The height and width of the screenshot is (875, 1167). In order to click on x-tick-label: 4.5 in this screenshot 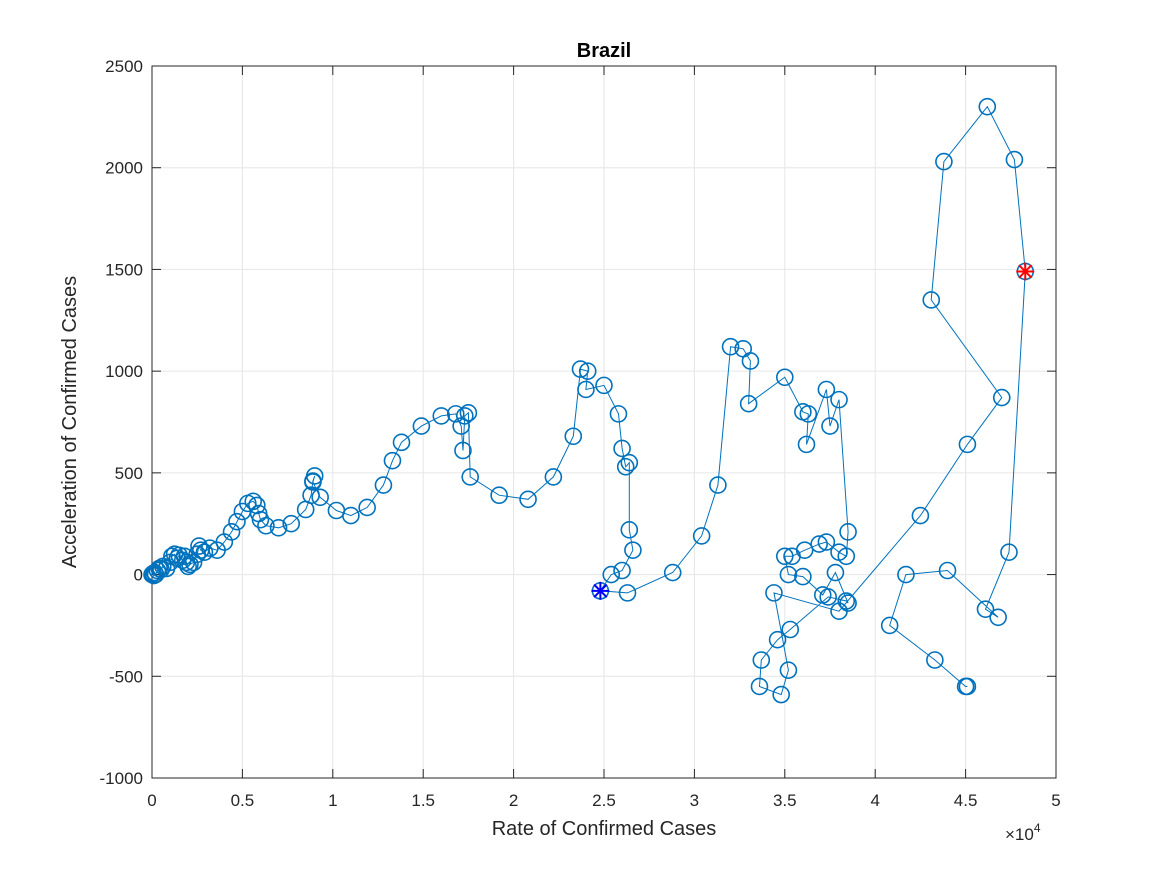, I will do `click(966, 800)`.